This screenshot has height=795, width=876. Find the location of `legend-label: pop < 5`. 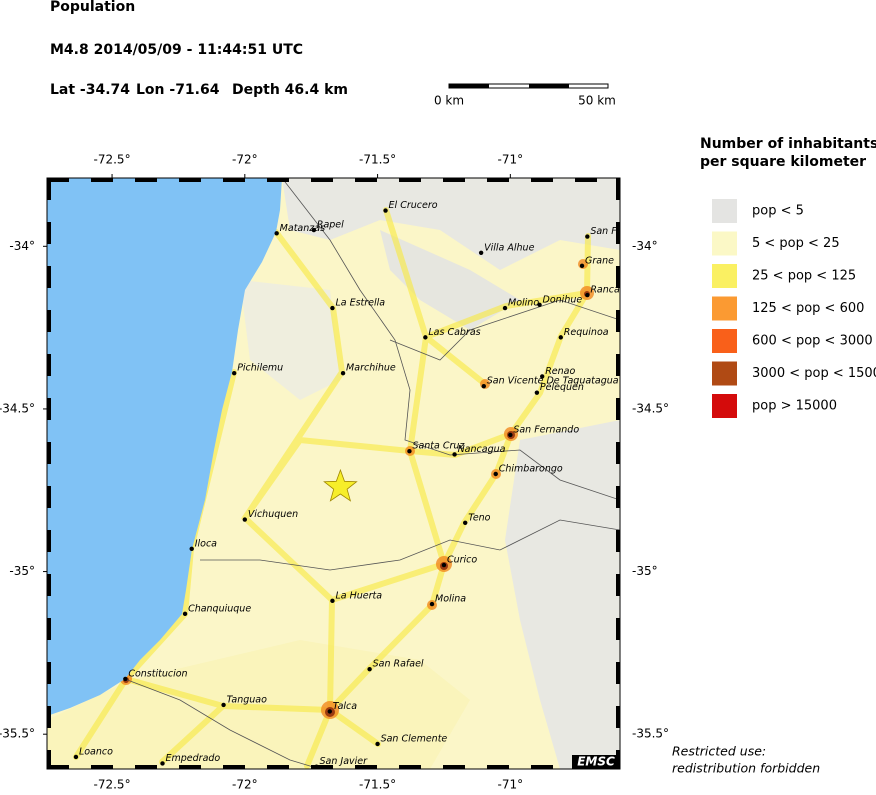

legend-label: pop < 5 is located at coordinates (778, 211).